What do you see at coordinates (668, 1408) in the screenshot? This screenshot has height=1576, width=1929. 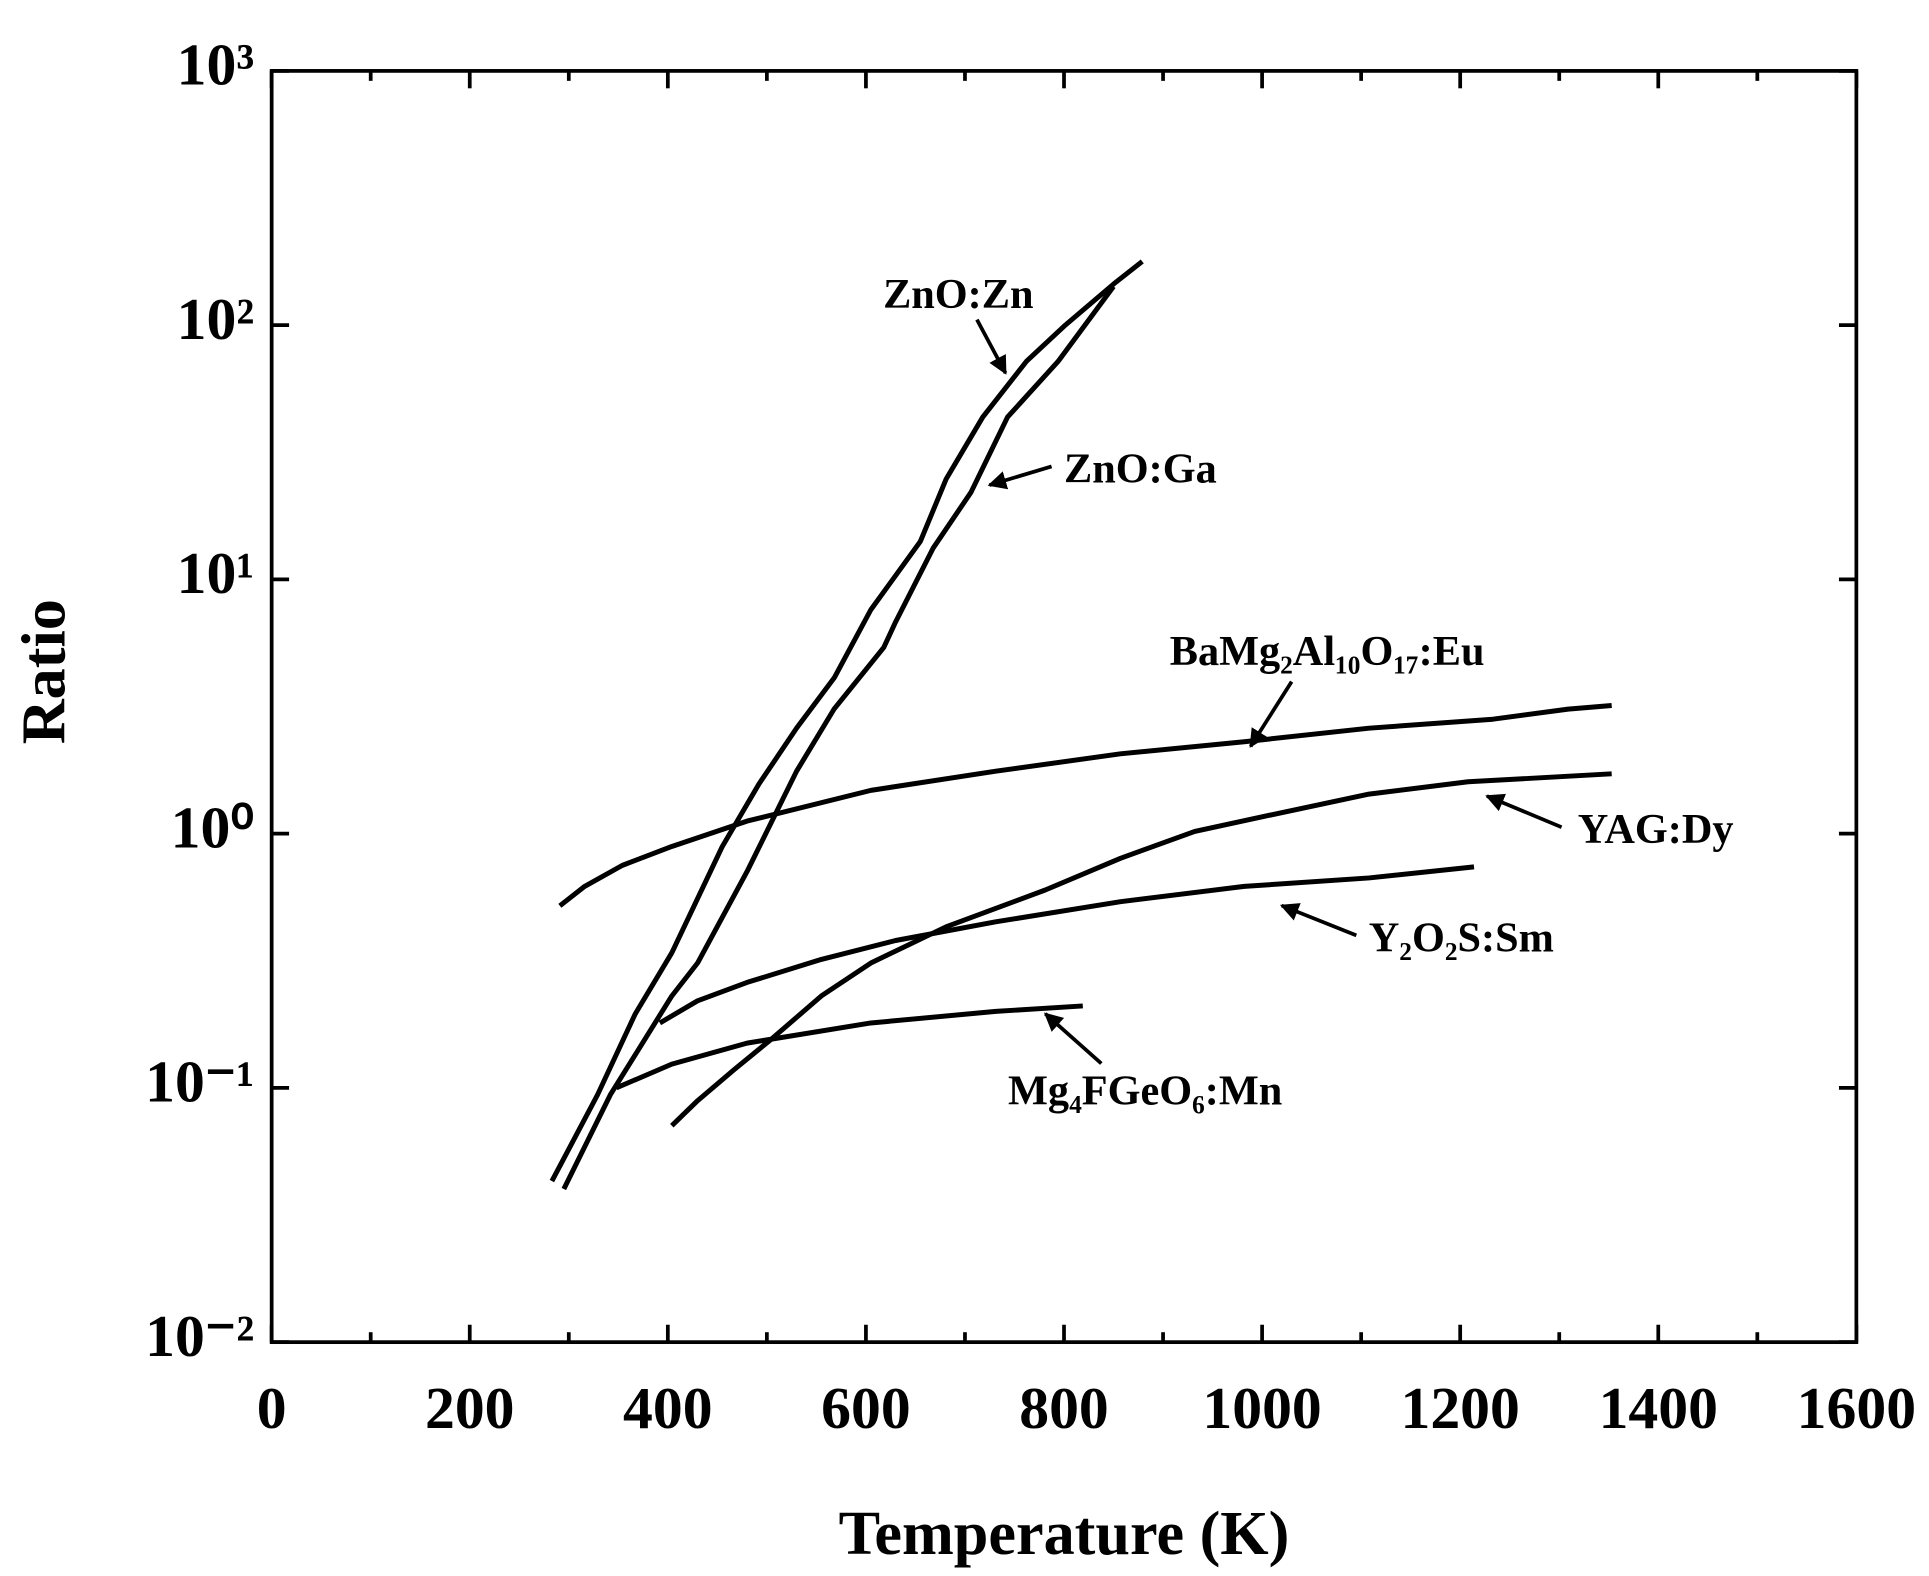 I see `x-tick-label: 400` at bounding box center [668, 1408].